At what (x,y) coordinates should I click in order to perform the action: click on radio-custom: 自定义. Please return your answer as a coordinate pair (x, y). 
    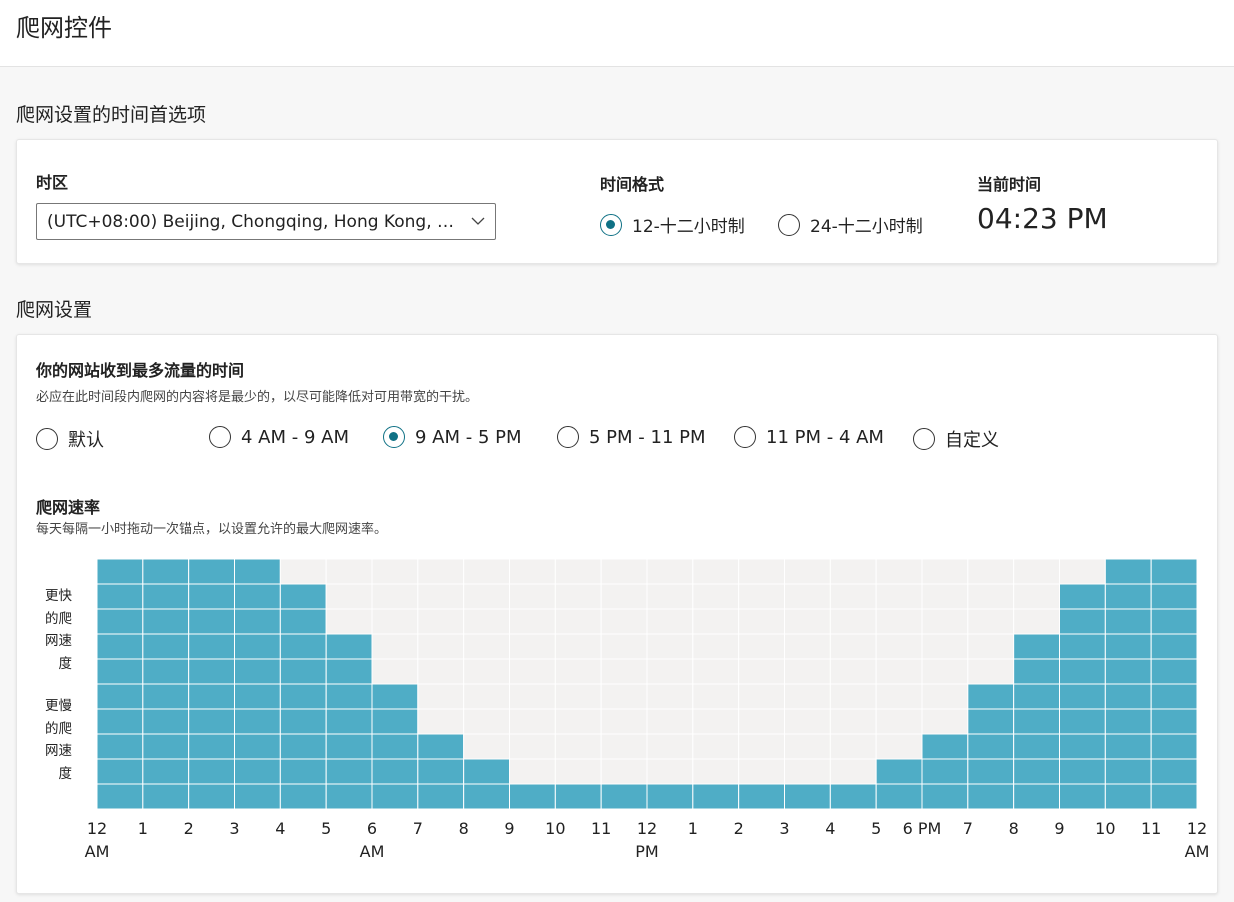
    Looking at the image, I should click on (956, 439).